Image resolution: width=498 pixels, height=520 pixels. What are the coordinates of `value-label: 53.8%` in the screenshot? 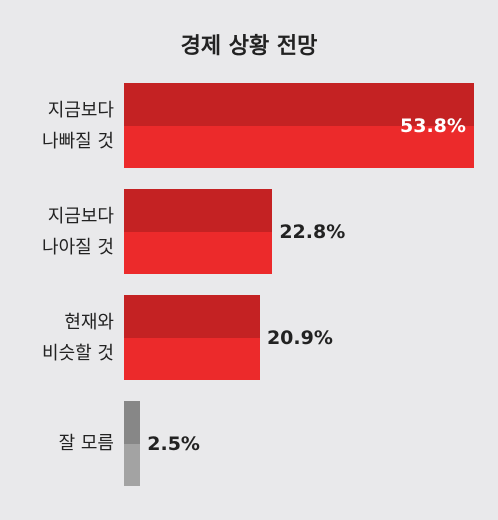 It's located at (433, 125).